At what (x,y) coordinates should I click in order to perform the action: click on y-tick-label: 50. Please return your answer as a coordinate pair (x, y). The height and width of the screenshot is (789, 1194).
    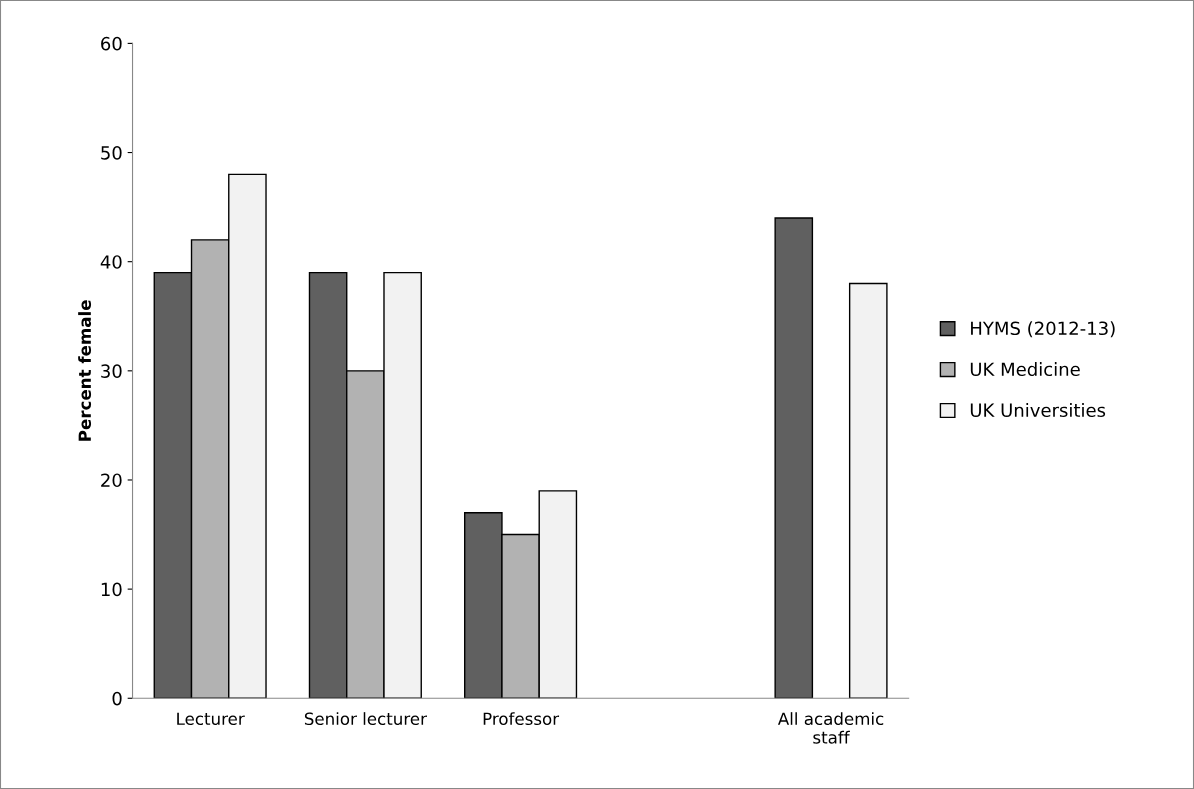
    Looking at the image, I should click on (111, 153).